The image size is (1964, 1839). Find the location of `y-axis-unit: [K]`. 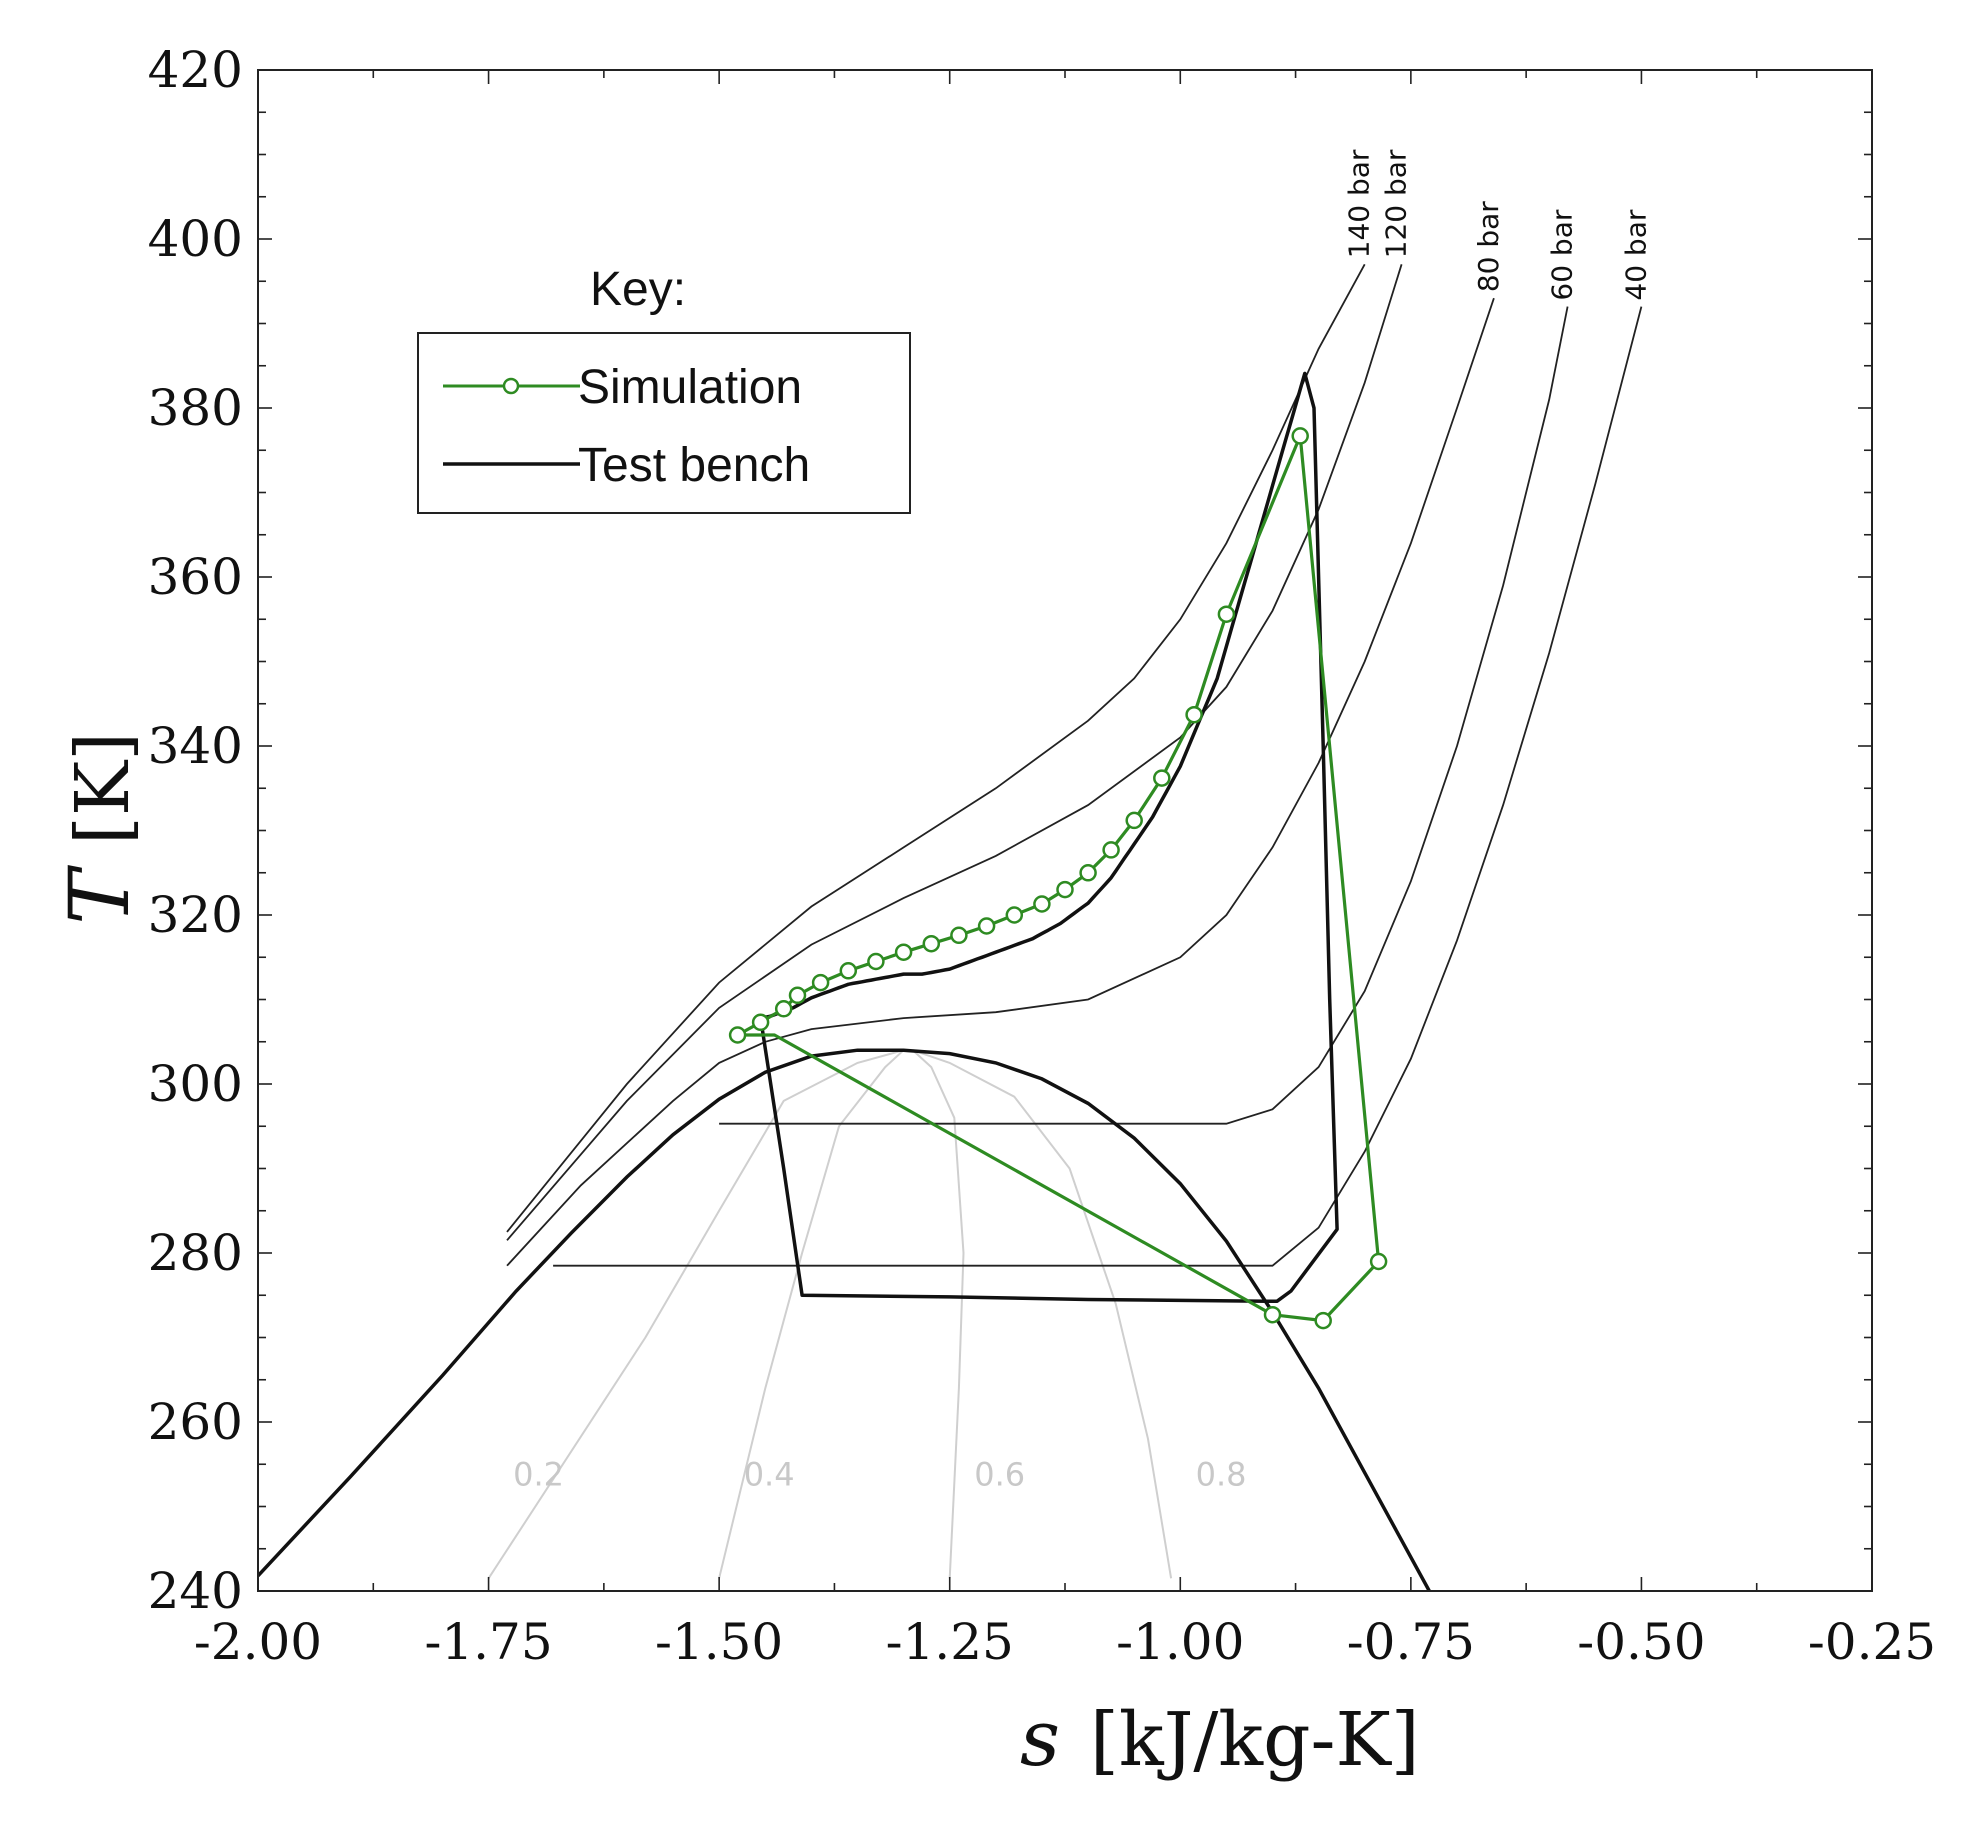

y-axis-unit: [K] is located at coordinates (103, 788).